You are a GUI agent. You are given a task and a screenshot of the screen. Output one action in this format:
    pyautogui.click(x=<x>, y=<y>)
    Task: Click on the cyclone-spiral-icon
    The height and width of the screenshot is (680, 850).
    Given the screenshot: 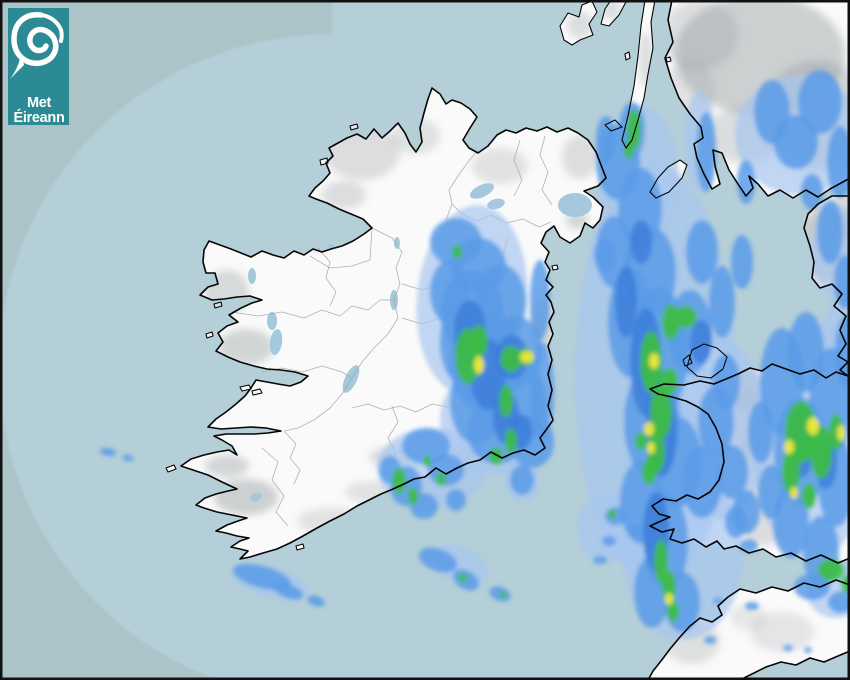 What is the action you would take?
    pyautogui.click(x=37, y=45)
    